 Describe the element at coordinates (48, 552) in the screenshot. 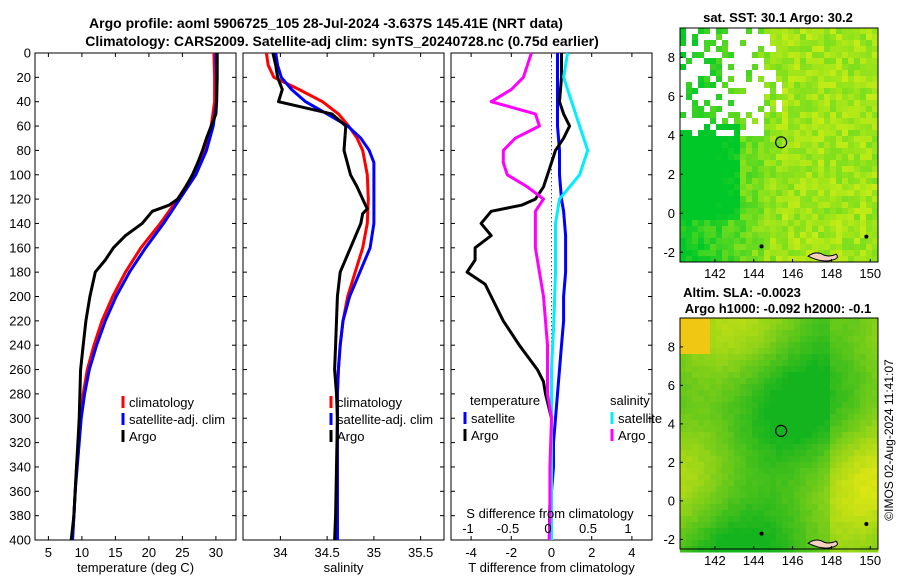

I see `x-tick-label: 5` at that location.